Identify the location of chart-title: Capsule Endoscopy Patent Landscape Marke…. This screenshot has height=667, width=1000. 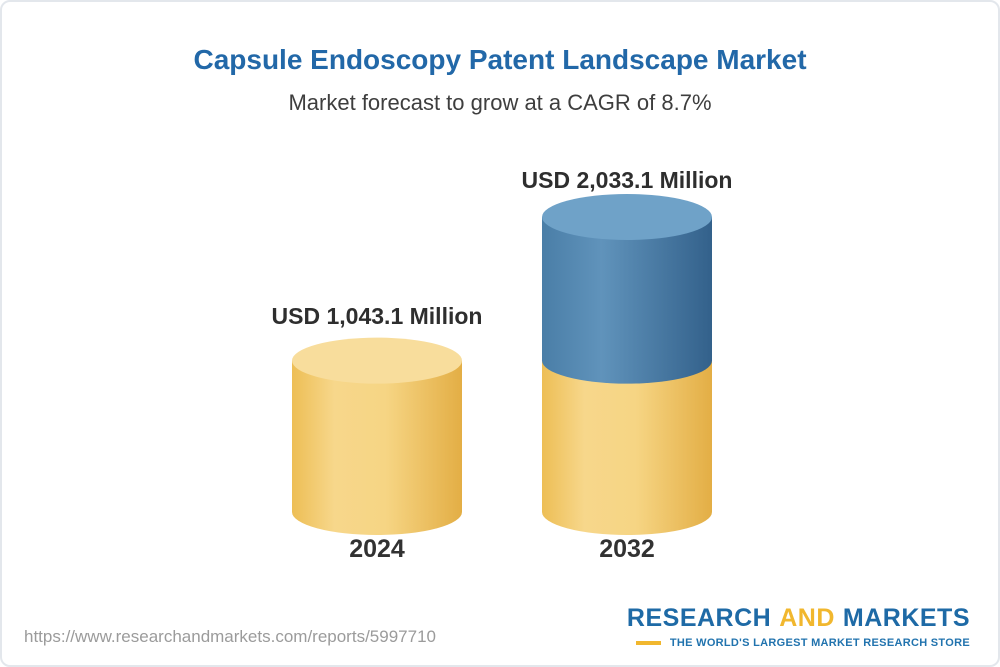
(500, 59).